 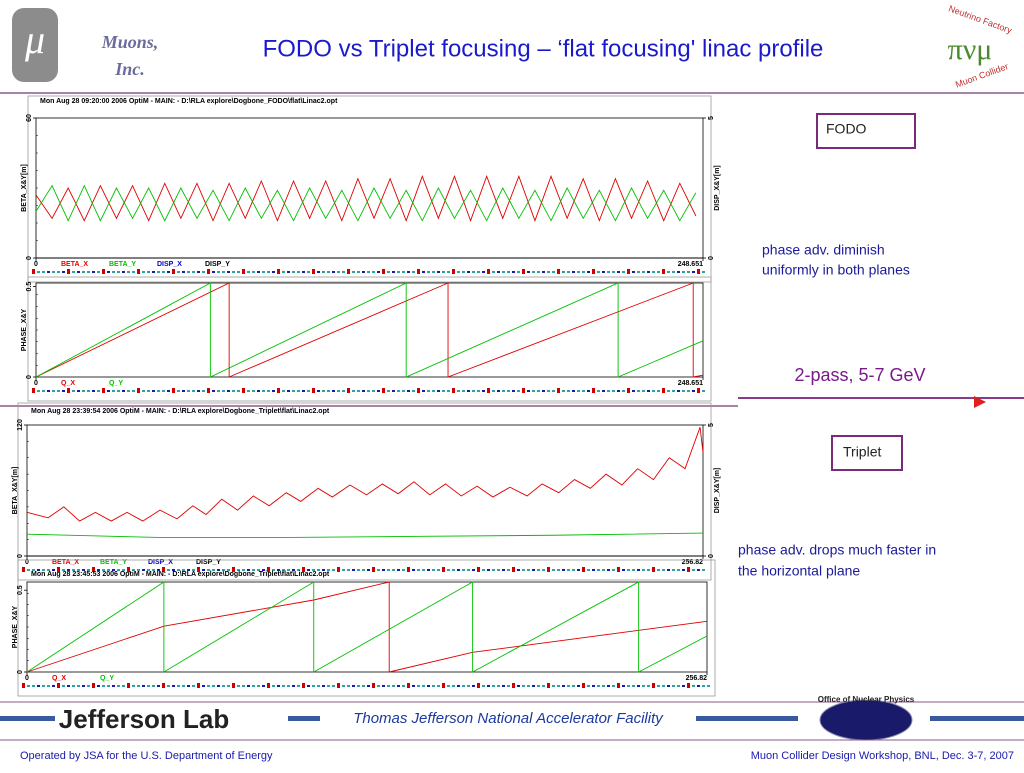 What do you see at coordinates (107, 678) in the screenshot?
I see `legend-entry: Q_Y` at bounding box center [107, 678].